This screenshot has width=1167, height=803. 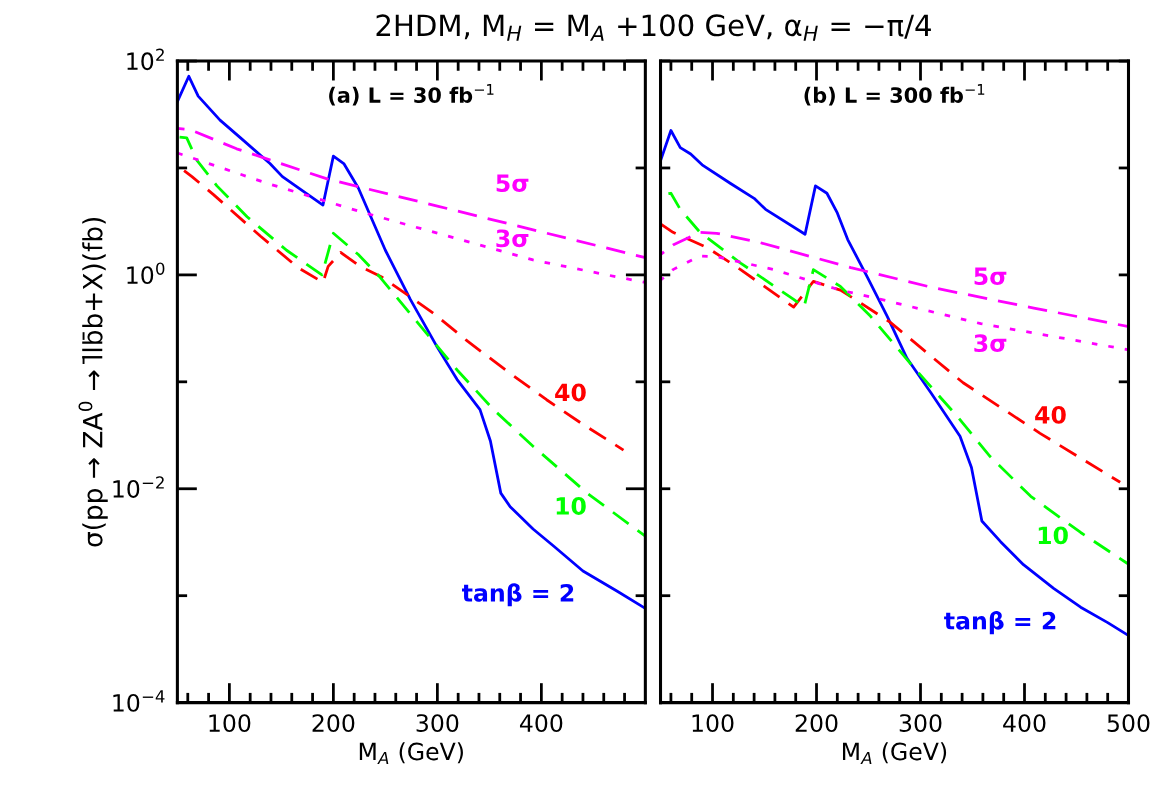 I want to click on y-axis-title: σ(pp → ZA$^{0}$ → l̄lb̄b+X)(fb), so click(x=93, y=382).